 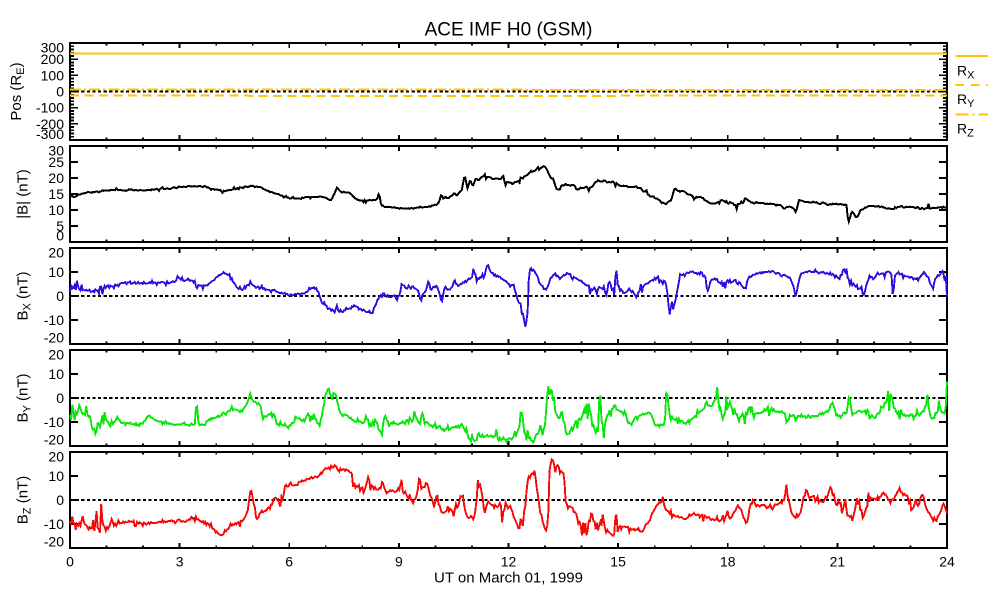 What do you see at coordinates (180, 562) in the screenshot?
I see `svg-text: 3` at bounding box center [180, 562].